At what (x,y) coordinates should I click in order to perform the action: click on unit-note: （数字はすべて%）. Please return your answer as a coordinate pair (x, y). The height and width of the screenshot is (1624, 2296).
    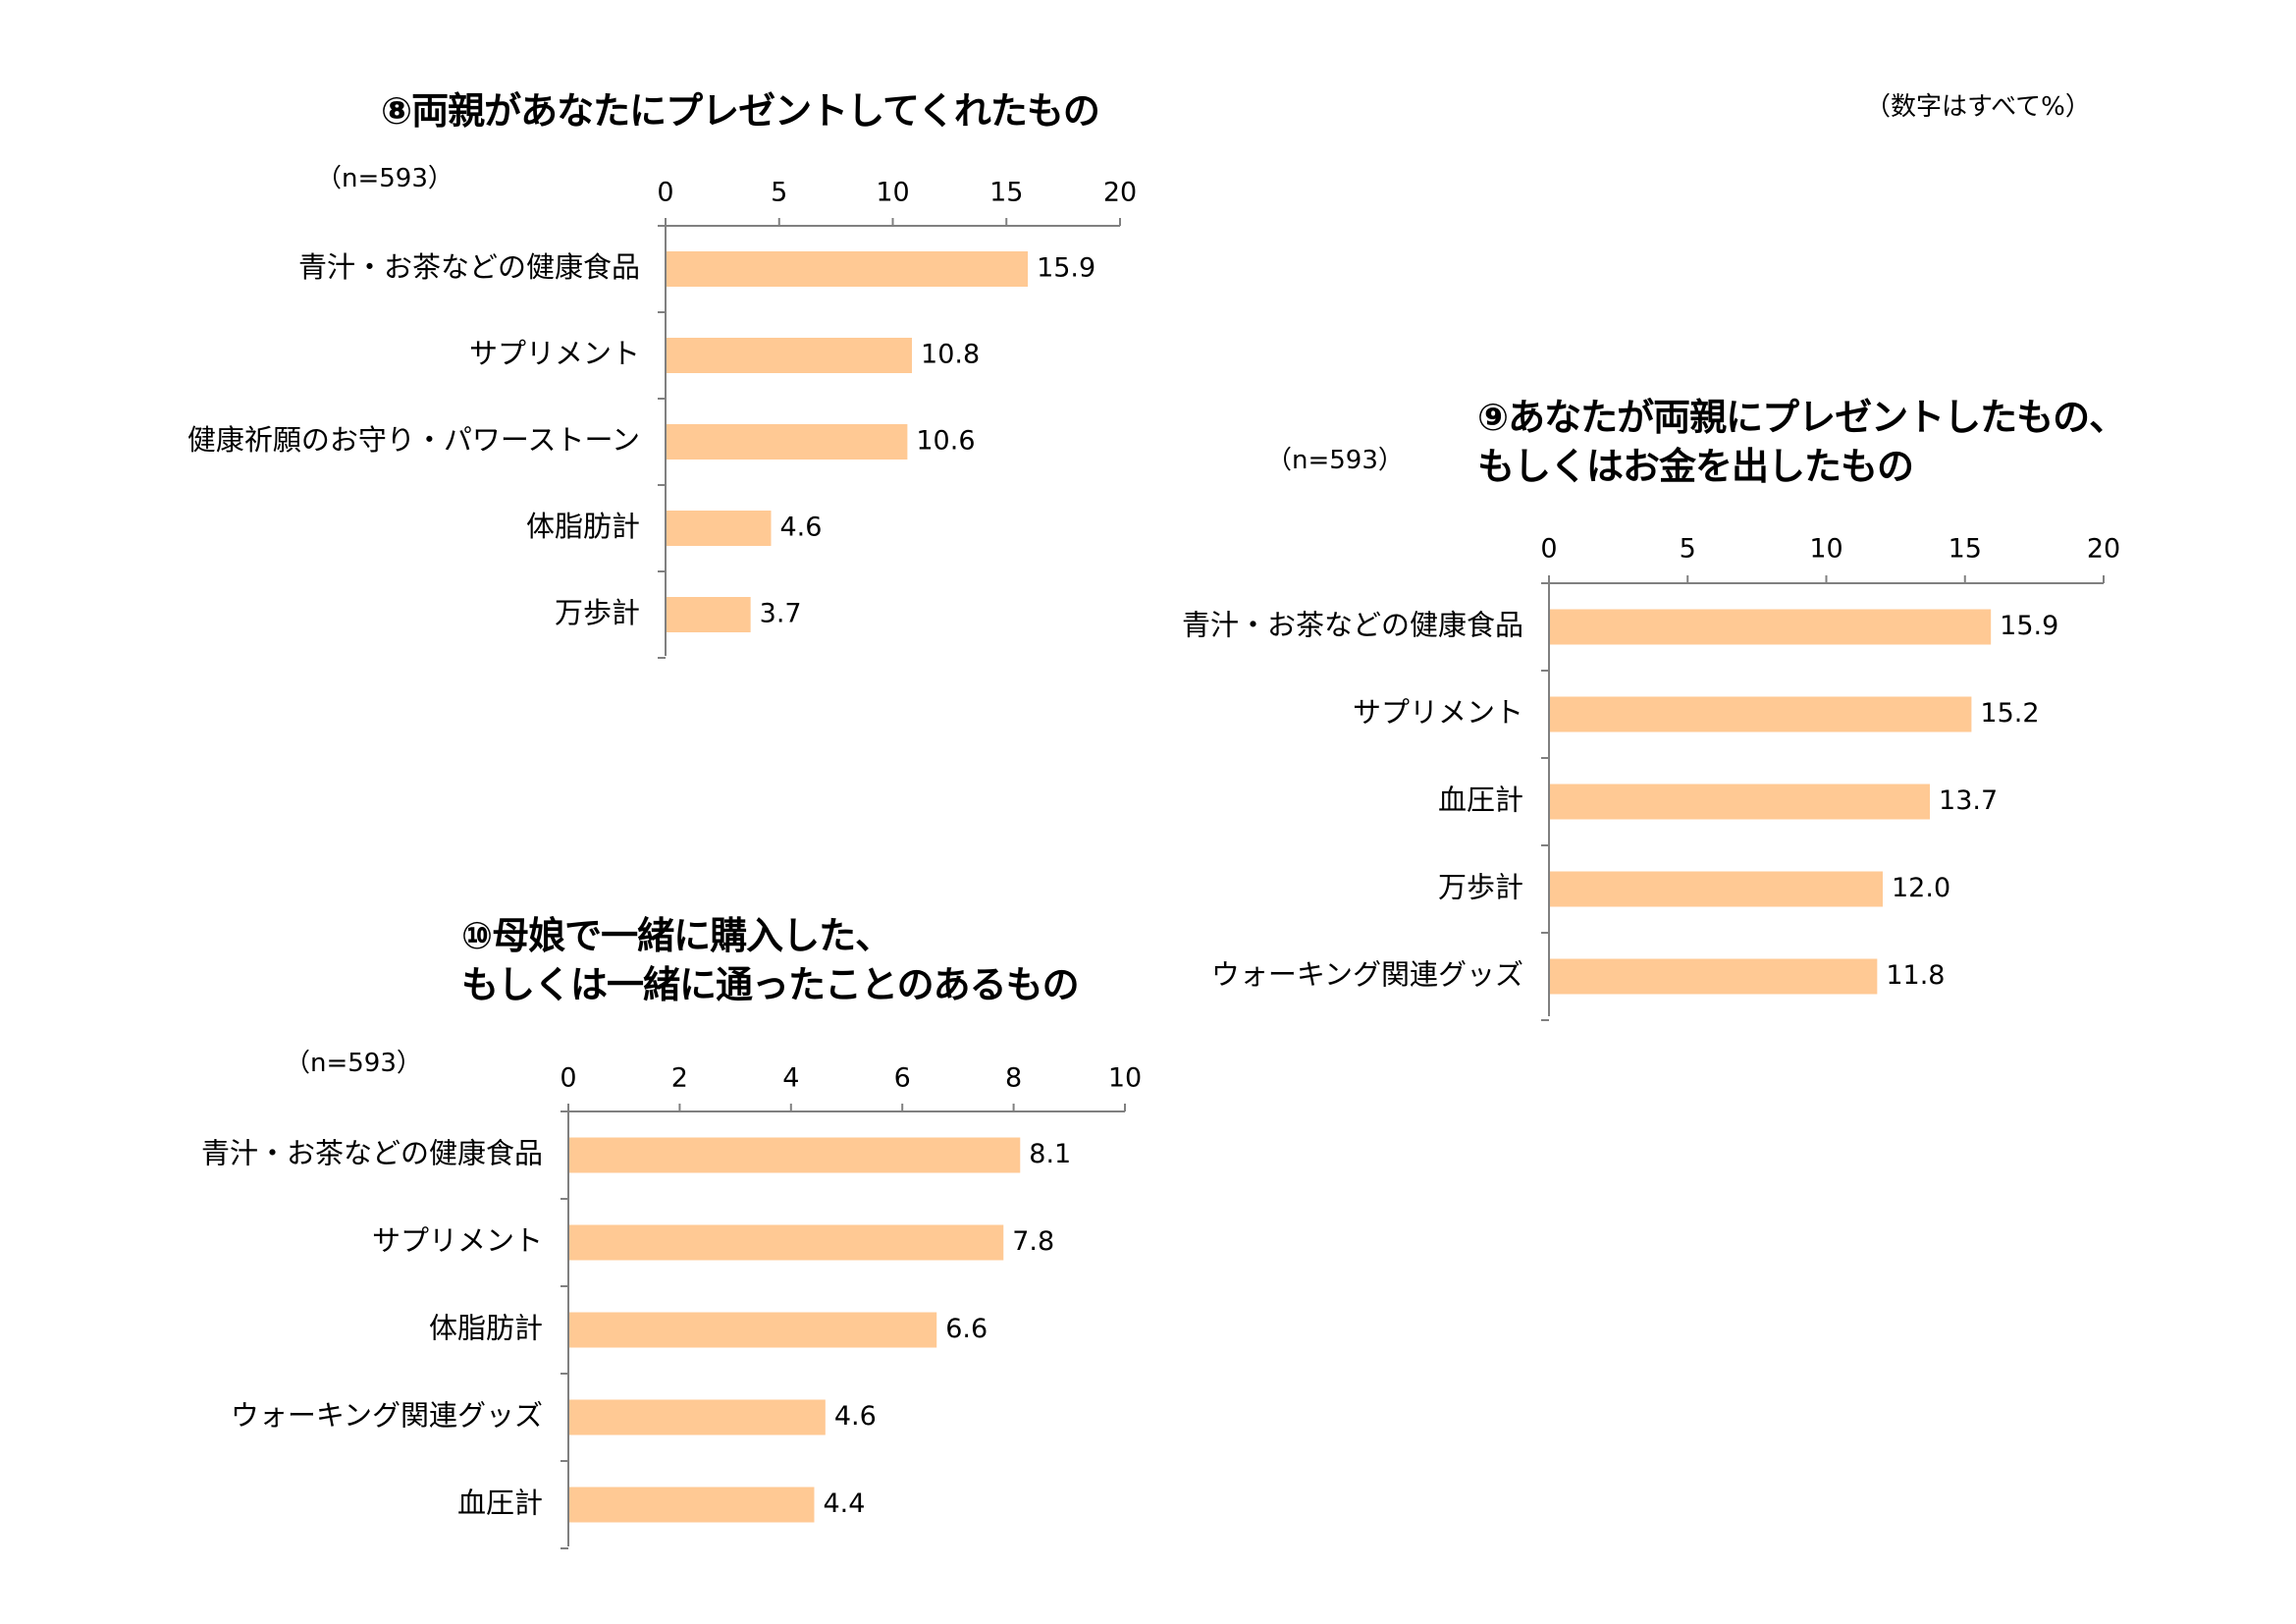
    Looking at the image, I should click on (1978, 107).